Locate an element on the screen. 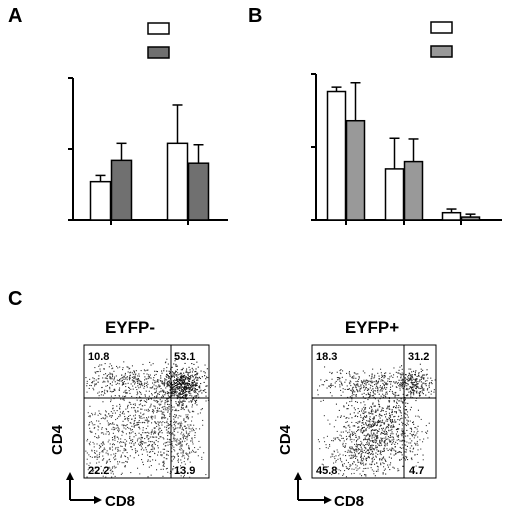 The height and width of the screenshot is (515, 520). flow-dots is located at coordinates (147, 417).